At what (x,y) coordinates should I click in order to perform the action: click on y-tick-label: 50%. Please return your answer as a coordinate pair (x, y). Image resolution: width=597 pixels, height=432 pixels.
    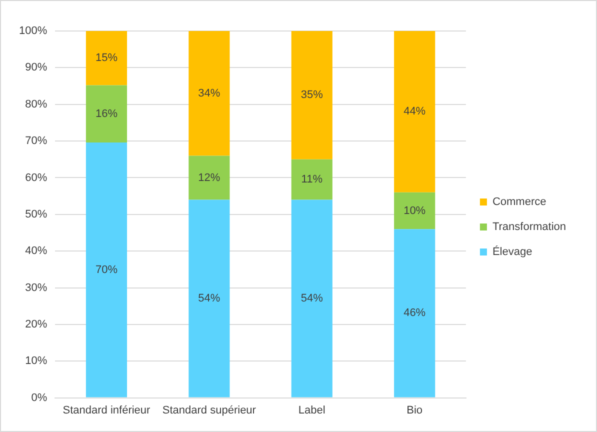
    Looking at the image, I should click on (36, 214).